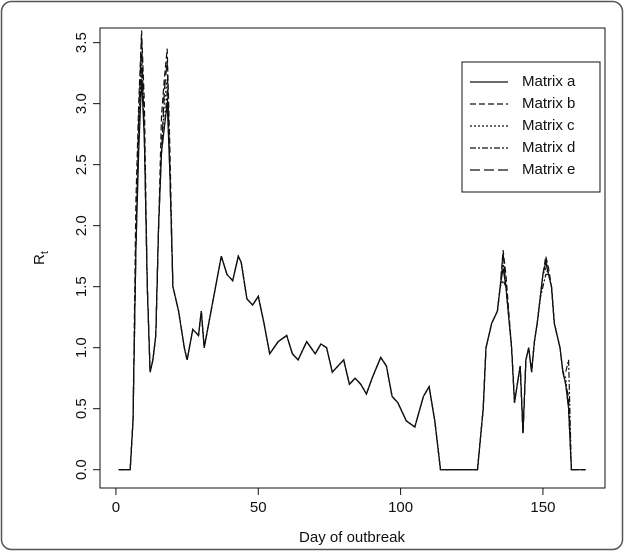 The height and width of the screenshot is (551, 624). What do you see at coordinates (400, 507) in the screenshot?
I see `x-tick-label: 100` at bounding box center [400, 507].